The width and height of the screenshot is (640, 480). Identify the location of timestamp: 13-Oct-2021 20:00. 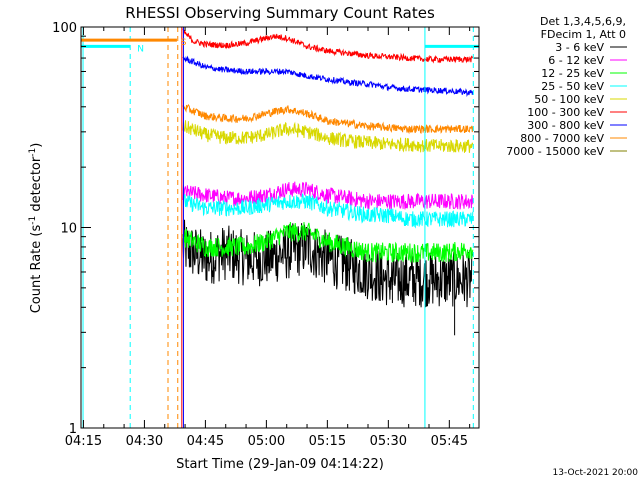
(596, 473).